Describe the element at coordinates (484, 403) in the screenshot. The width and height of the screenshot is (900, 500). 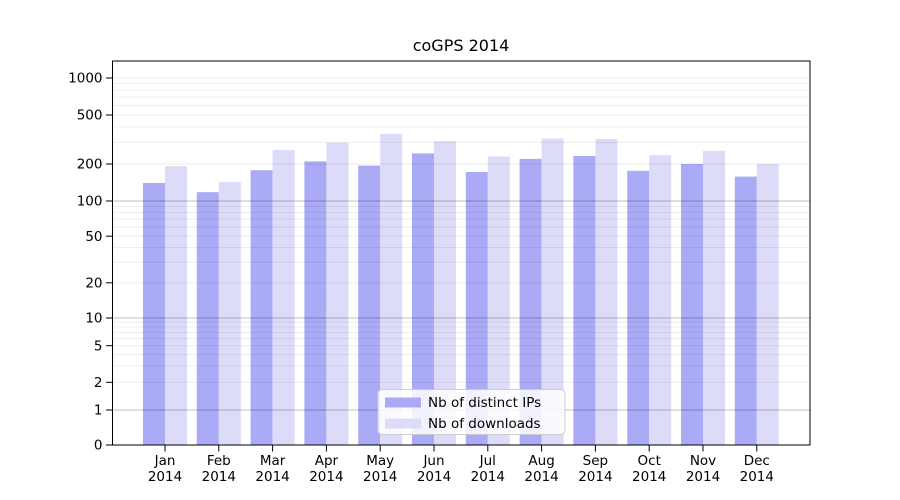
I see `legend-label: Nb of distinct IPs` at that location.